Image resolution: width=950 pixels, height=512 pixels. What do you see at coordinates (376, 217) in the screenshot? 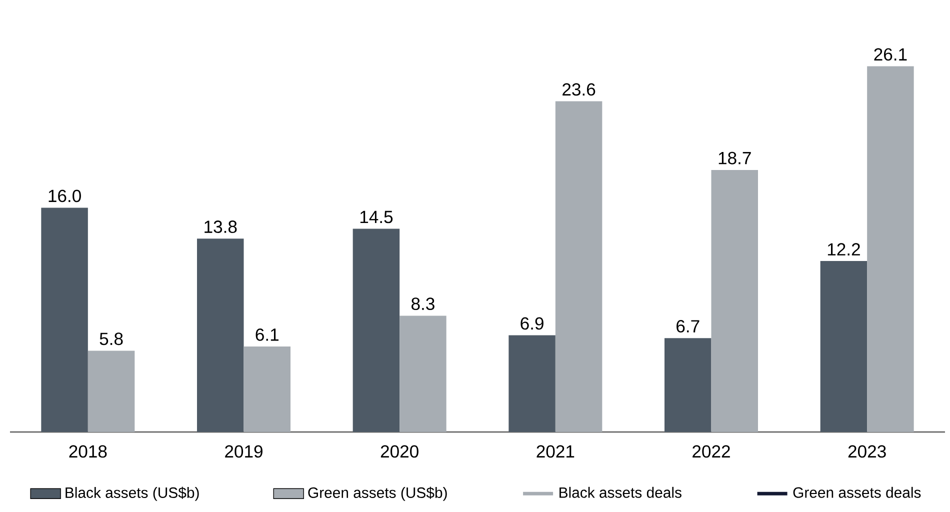
I see `data-label: 14.5` at bounding box center [376, 217].